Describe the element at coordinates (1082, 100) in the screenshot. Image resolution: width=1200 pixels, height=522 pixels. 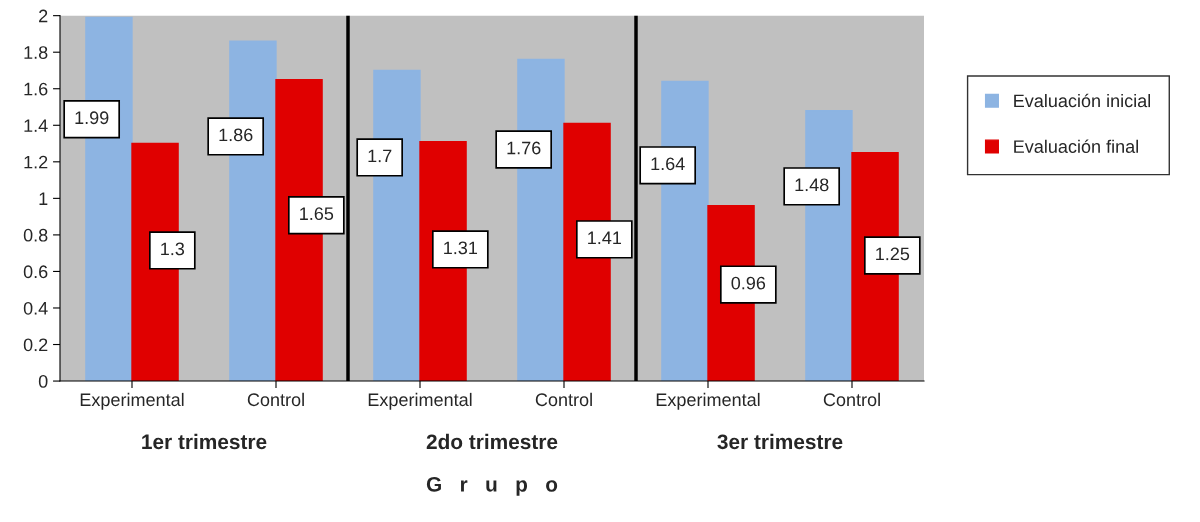
I see `legend-label: Evaluación inicial` at that location.